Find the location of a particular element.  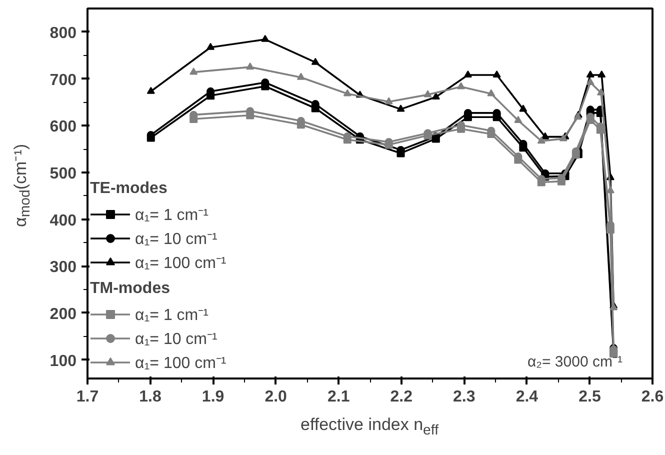

x-tick-label: 2.1 is located at coordinates (338, 397).